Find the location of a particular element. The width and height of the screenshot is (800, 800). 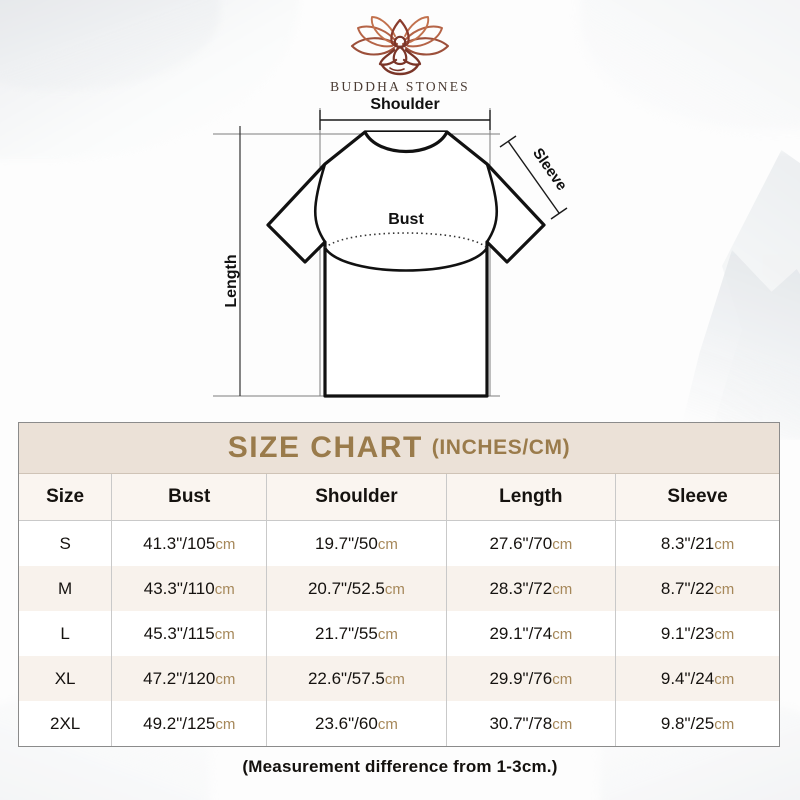

cell-sleeve: 8.3"/21cm is located at coordinates (697, 543).